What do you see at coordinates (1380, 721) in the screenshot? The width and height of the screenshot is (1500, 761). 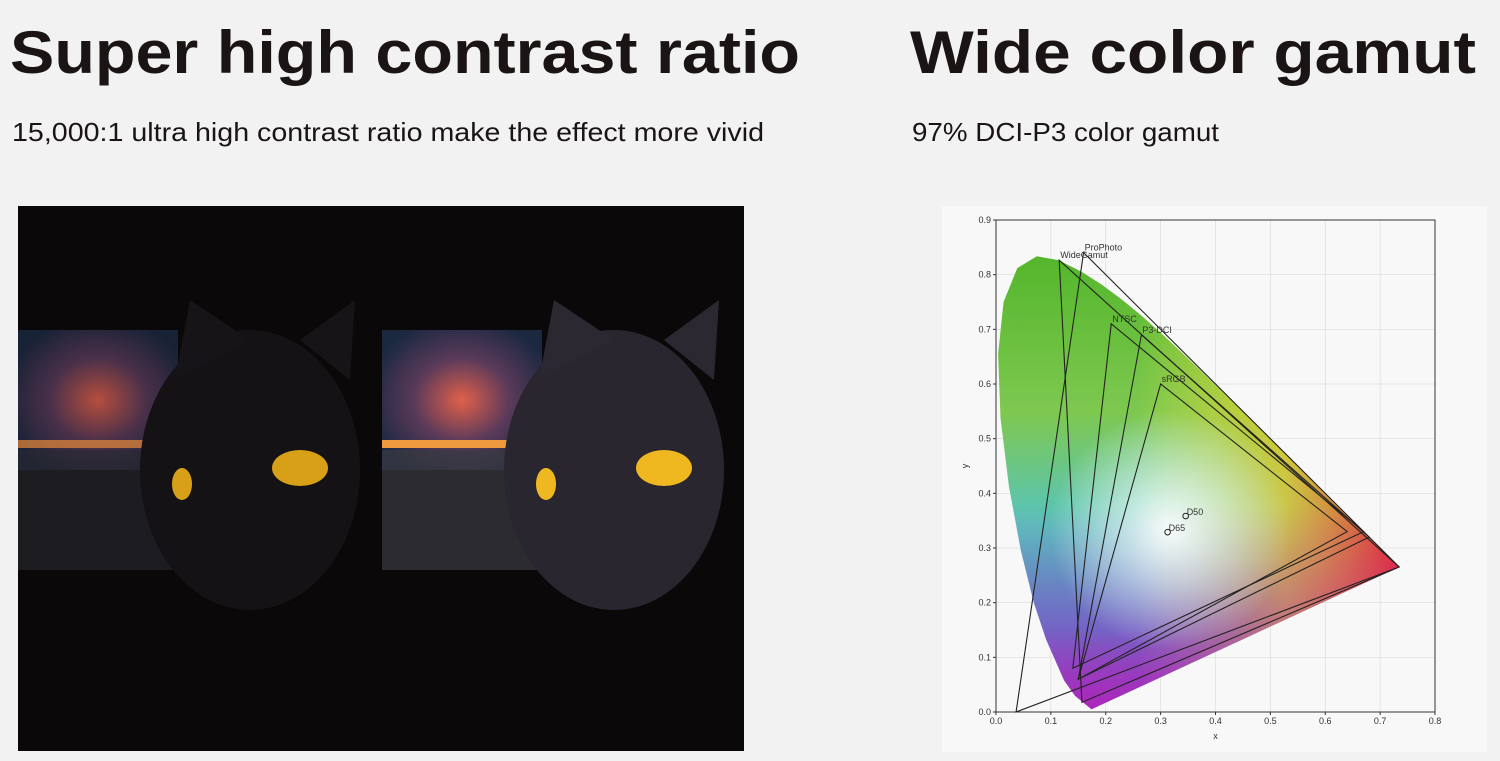 I see `x-tick-label: 0.7` at bounding box center [1380, 721].